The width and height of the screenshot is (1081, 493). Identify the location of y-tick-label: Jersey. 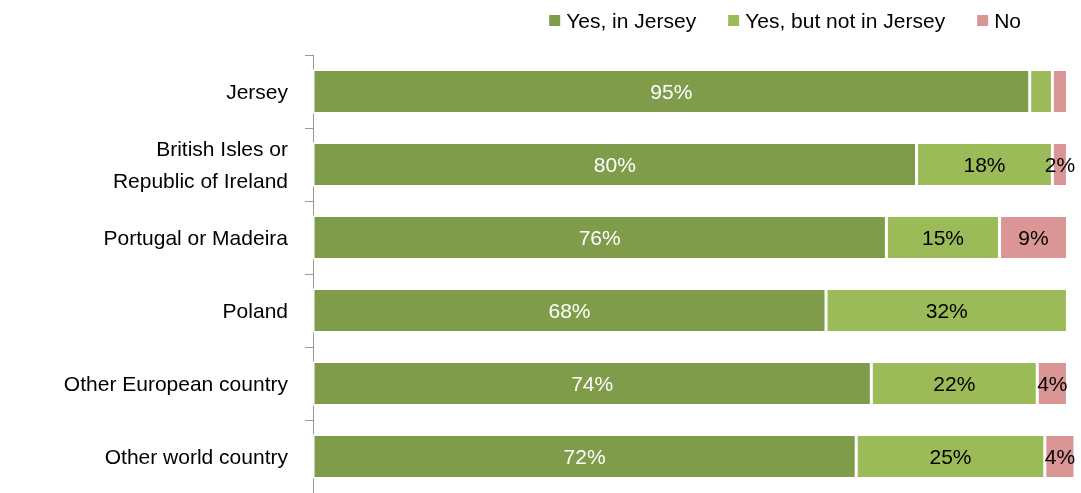
(257, 91).